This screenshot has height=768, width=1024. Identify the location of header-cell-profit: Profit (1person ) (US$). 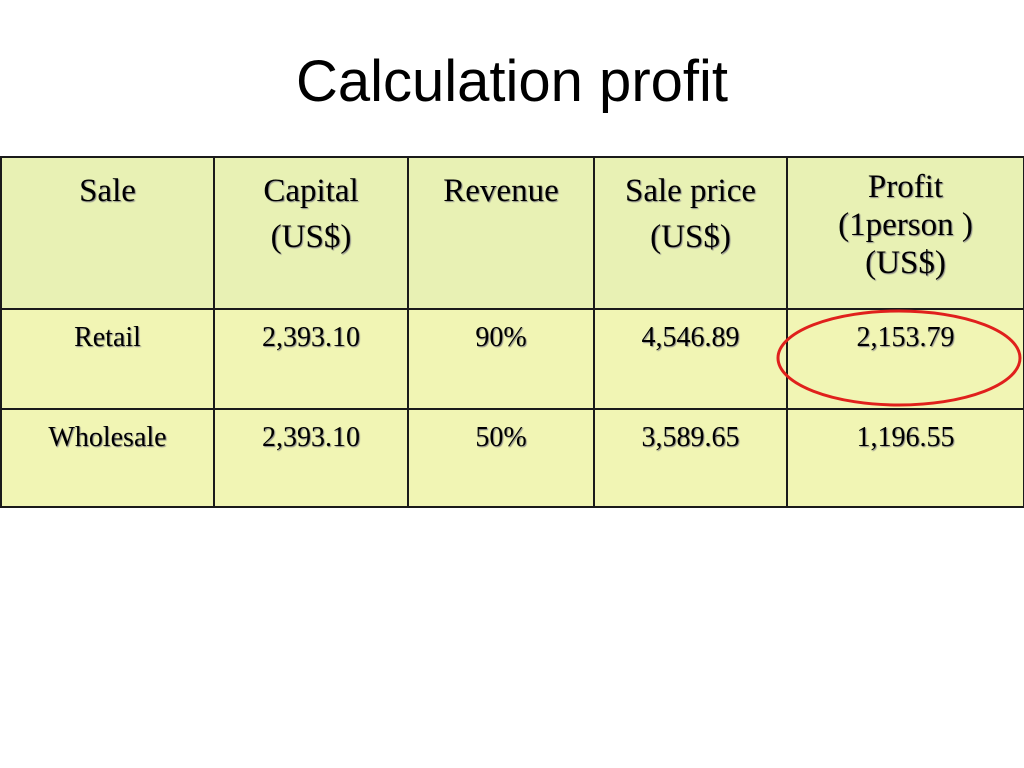
(905, 233).